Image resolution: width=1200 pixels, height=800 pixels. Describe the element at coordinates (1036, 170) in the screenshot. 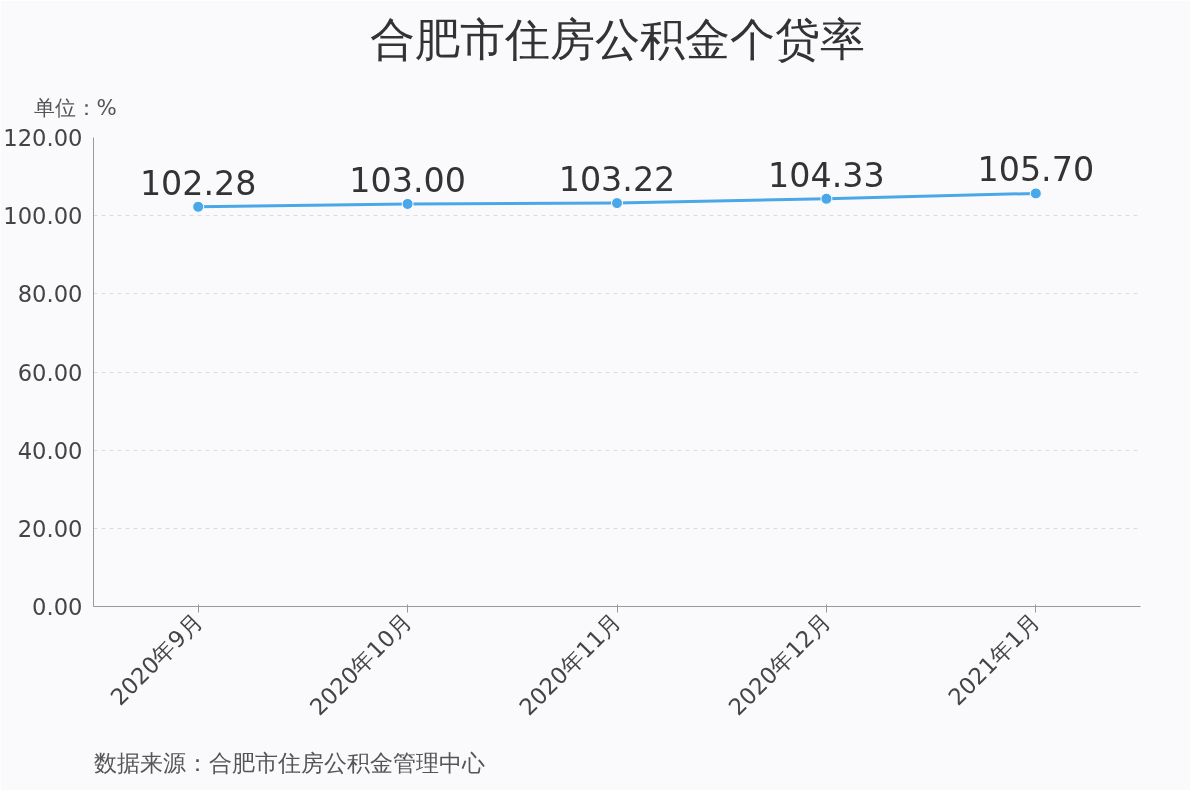

I see `data-label: 105.70` at that location.